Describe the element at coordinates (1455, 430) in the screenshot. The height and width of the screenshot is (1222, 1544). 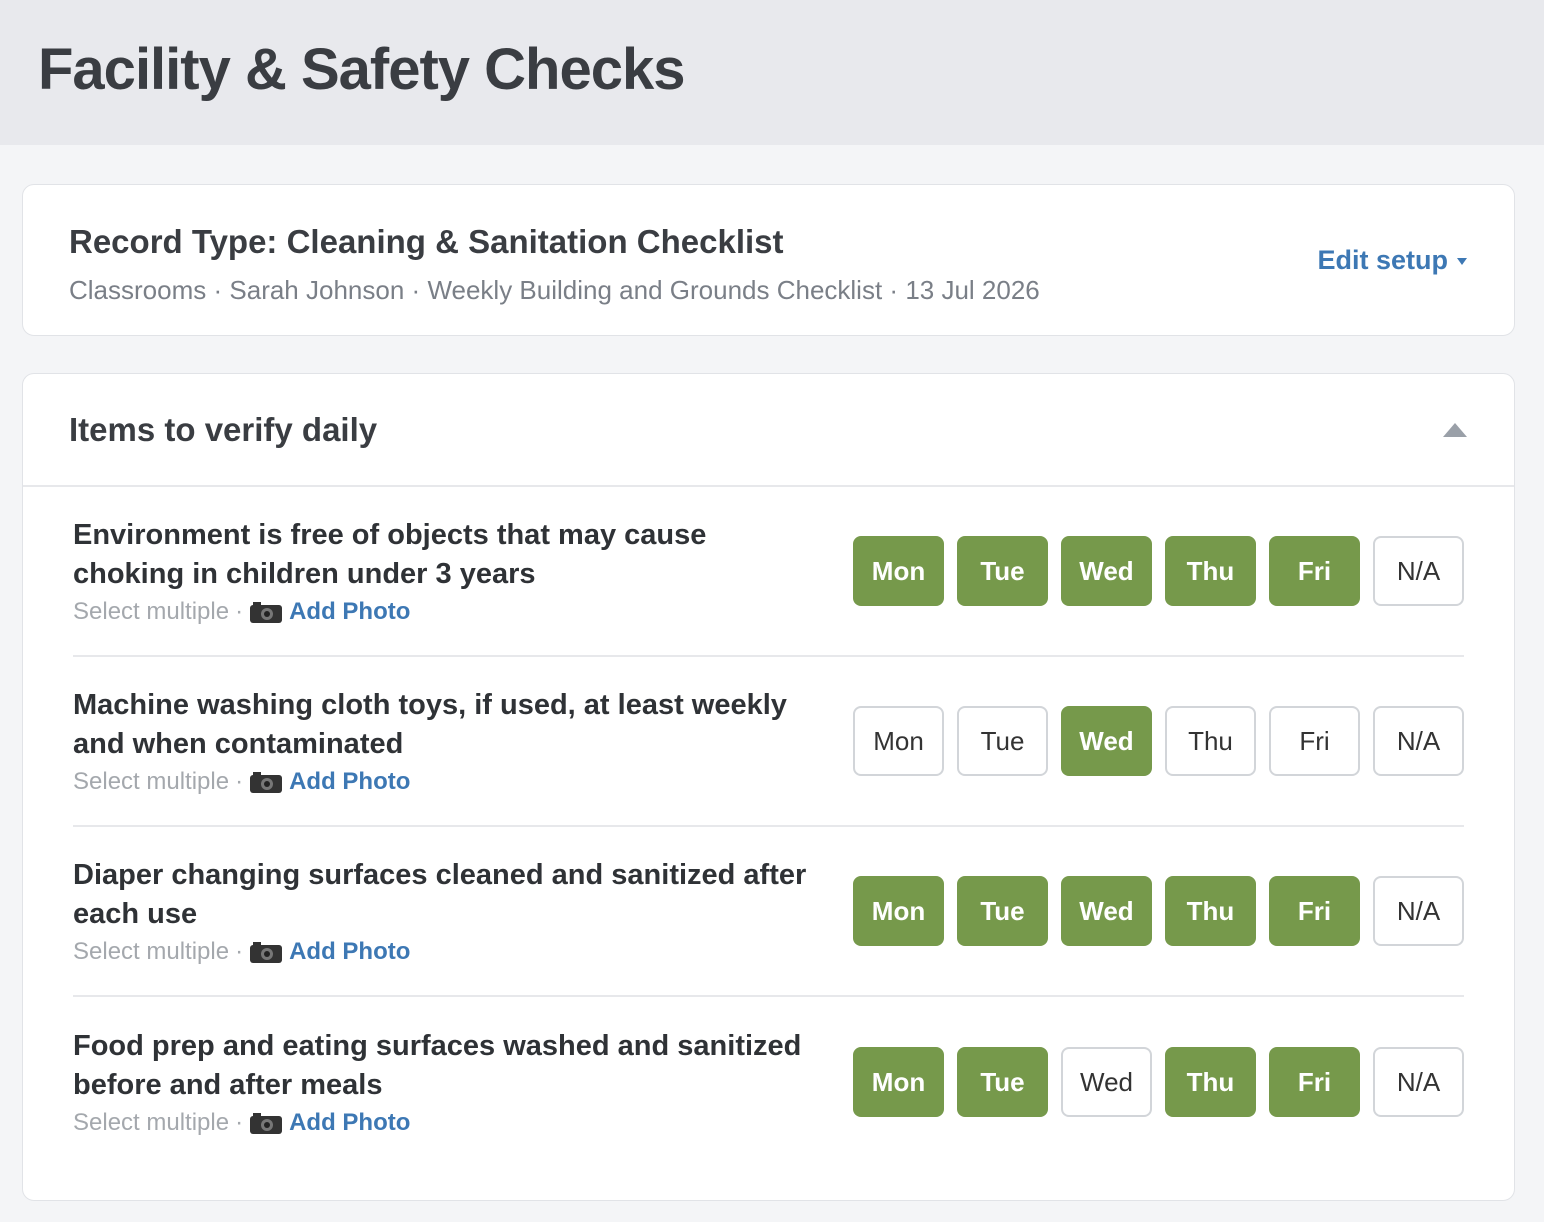
I see `collapse-toggle` at that location.